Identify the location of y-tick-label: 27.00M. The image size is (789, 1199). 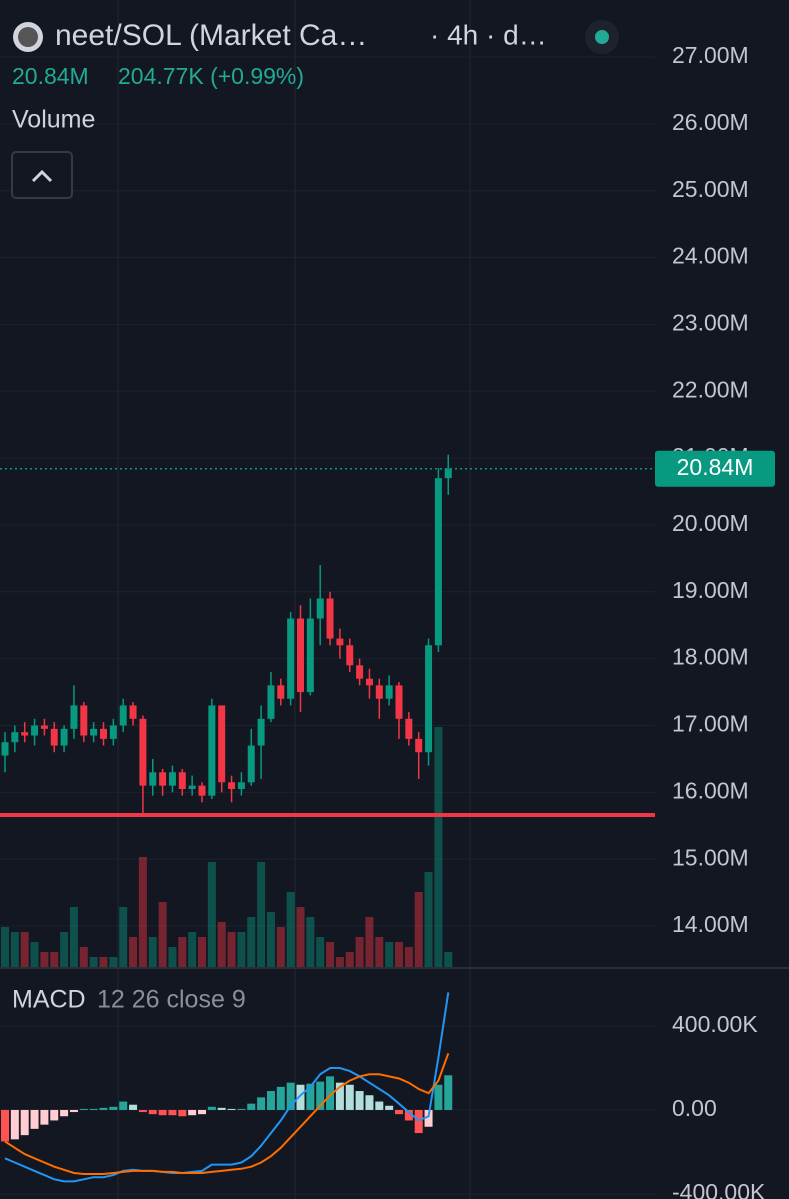
(710, 55).